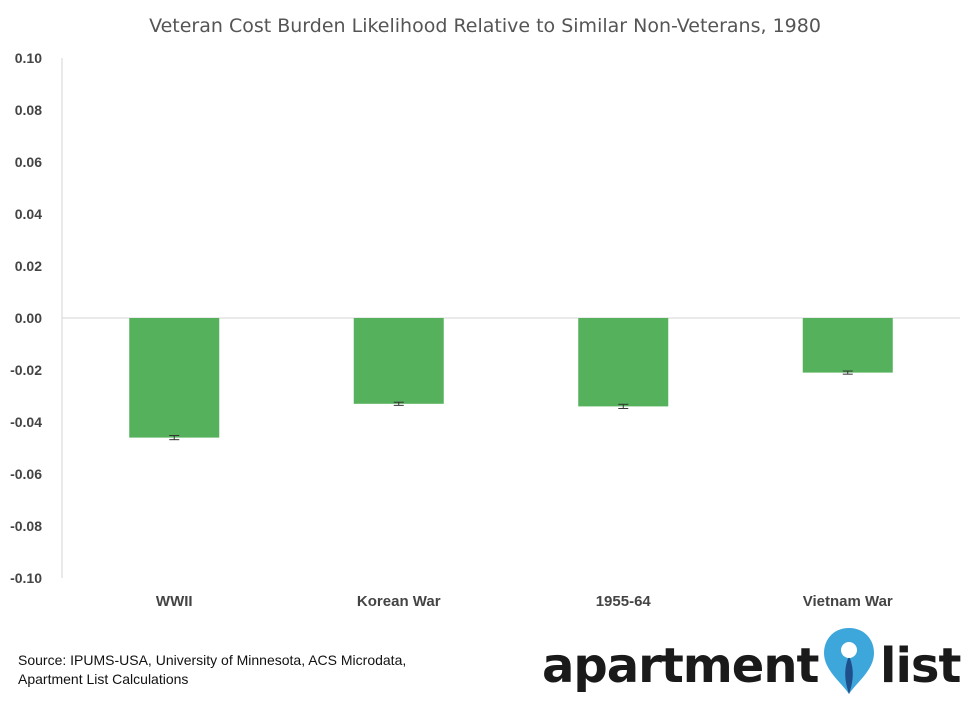 The image size is (980, 710). Describe the element at coordinates (28, 110) in the screenshot. I see `y-tick-label: 0.08` at that location.